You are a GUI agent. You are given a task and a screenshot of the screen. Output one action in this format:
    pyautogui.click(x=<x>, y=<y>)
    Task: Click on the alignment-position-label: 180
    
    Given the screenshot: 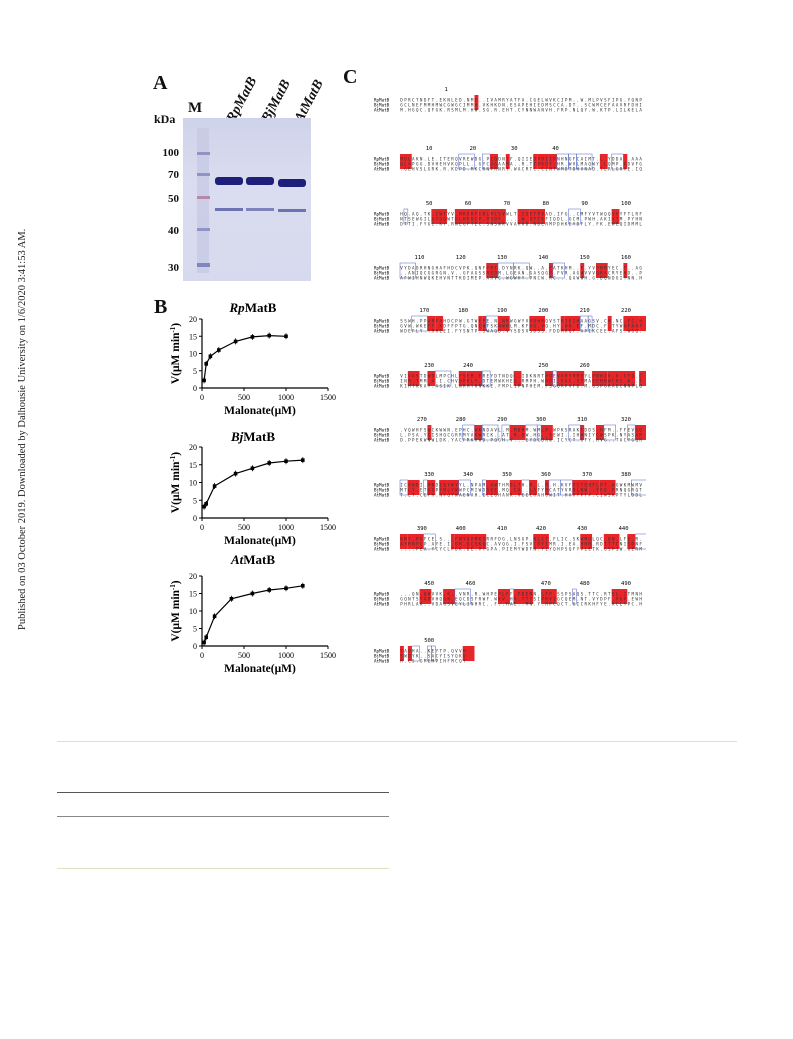 What is the action you would take?
    pyautogui.click(x=463, y=311)
    